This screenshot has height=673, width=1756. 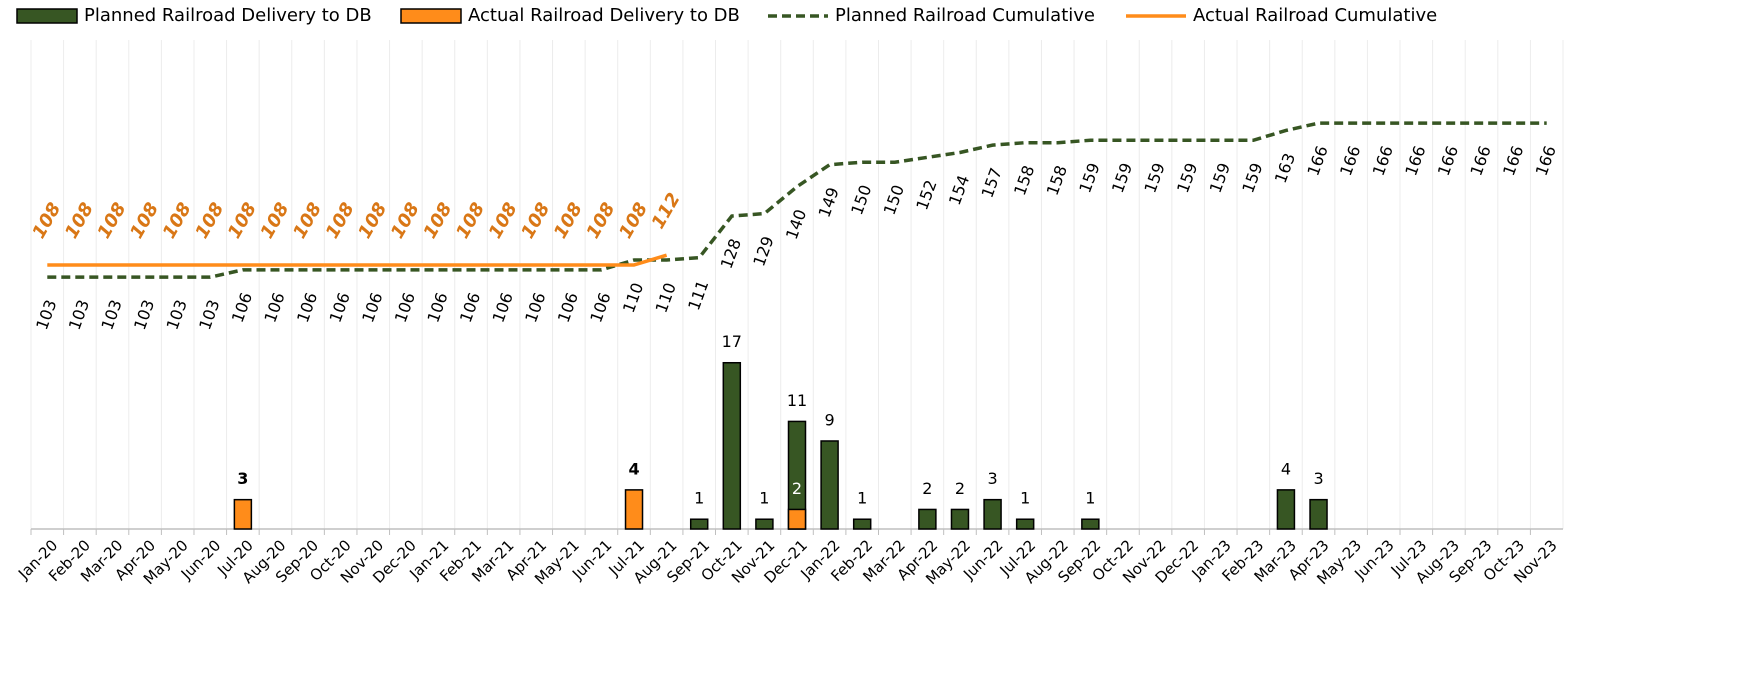 What do you see at coordinates (698, 295) in the screenshot?
I see `data-label: 111` at bounding box center [698, 295].